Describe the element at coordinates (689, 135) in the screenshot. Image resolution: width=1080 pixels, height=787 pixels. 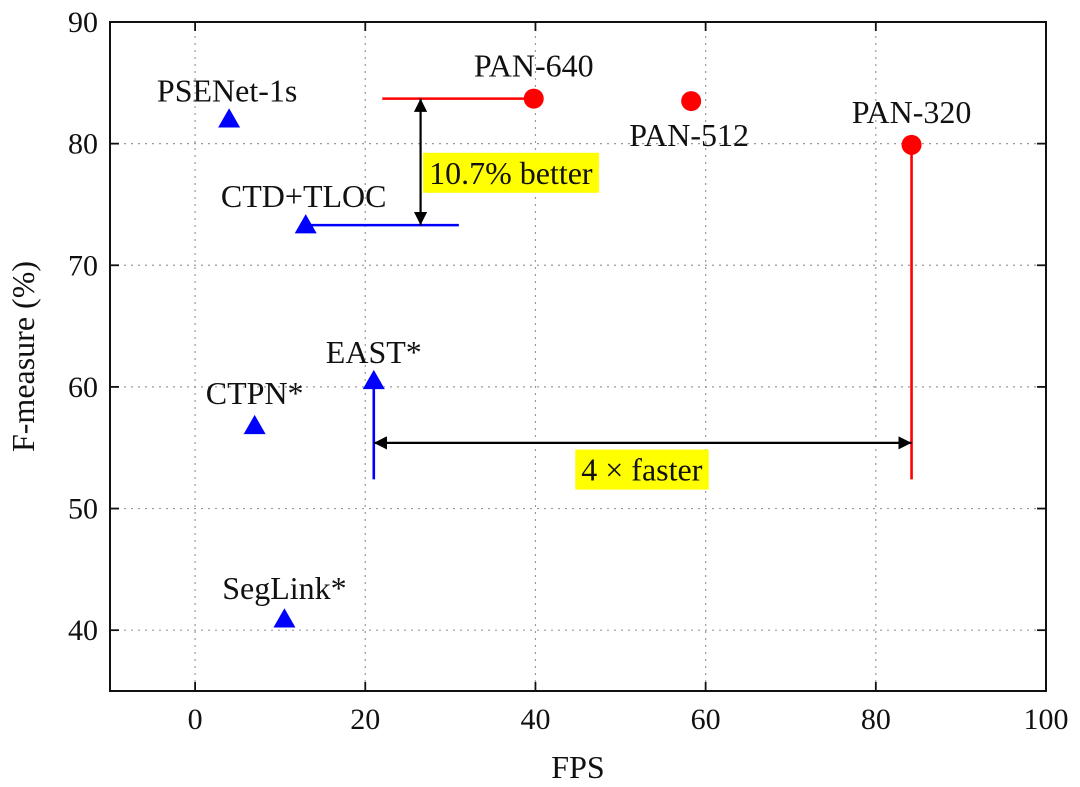
I see `point-pan-512-label: PAN-512` at that location.